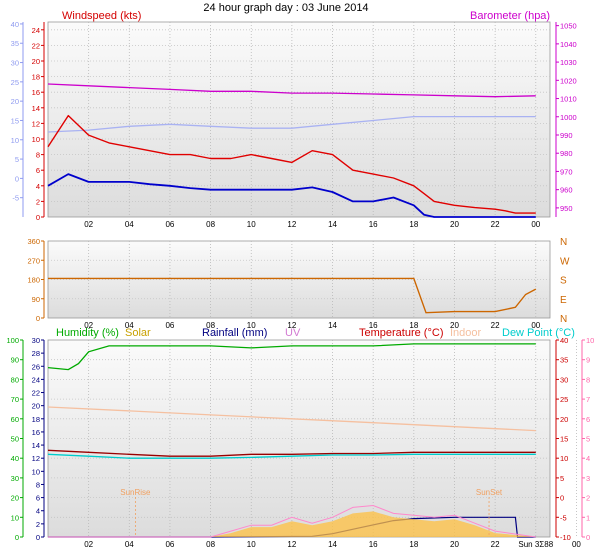 This screenshot has width=600, height=555. I want to click on rainfall-axis-tick-label: 18, so click(36, 419).